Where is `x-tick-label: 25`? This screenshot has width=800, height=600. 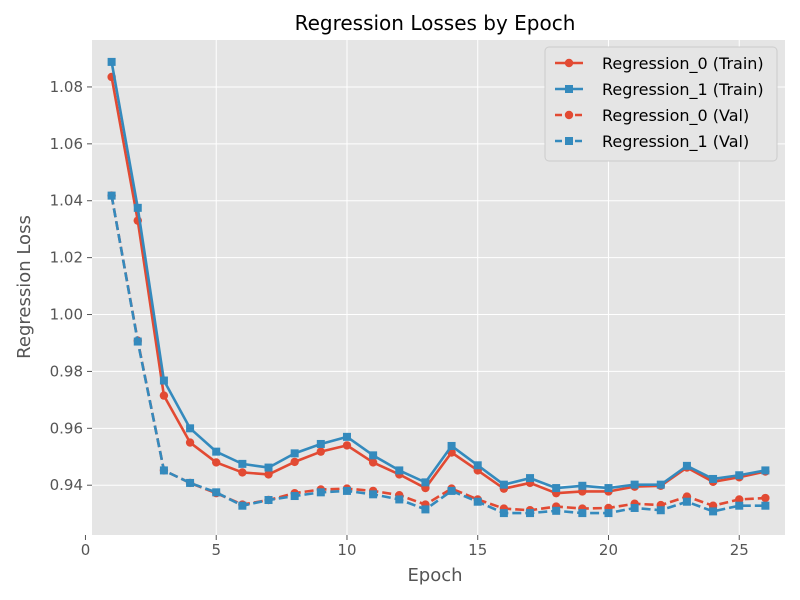 x-tick-label: 25 is located at coordinates (739, 550).